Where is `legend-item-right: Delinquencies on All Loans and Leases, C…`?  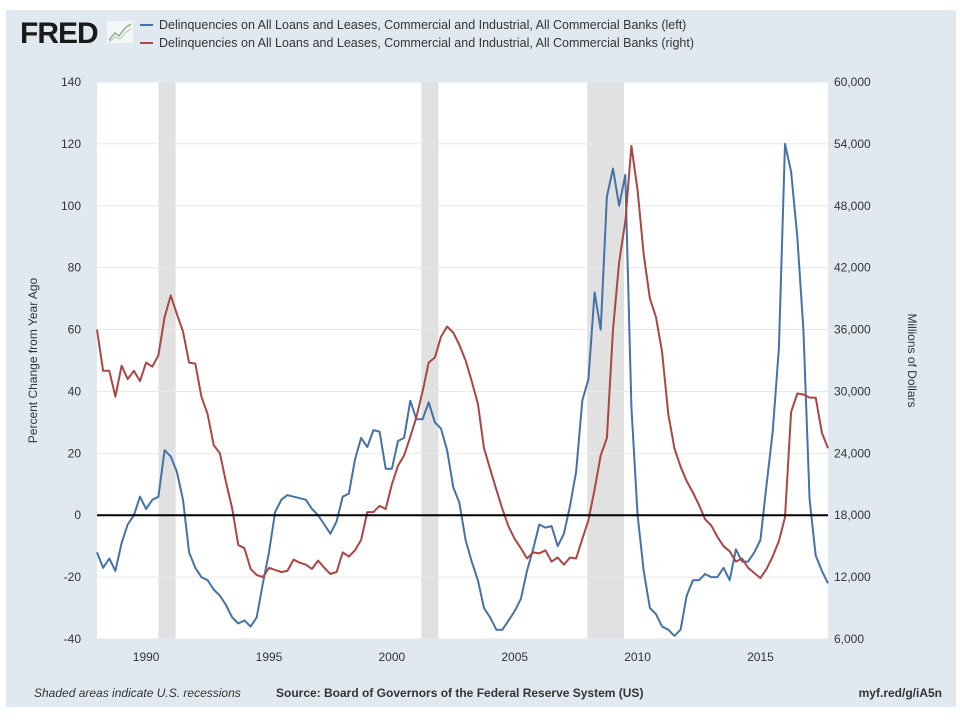 legend-item-right: Delinquencies on All Loans and Leases, C… is located at coordinates (417, 43).